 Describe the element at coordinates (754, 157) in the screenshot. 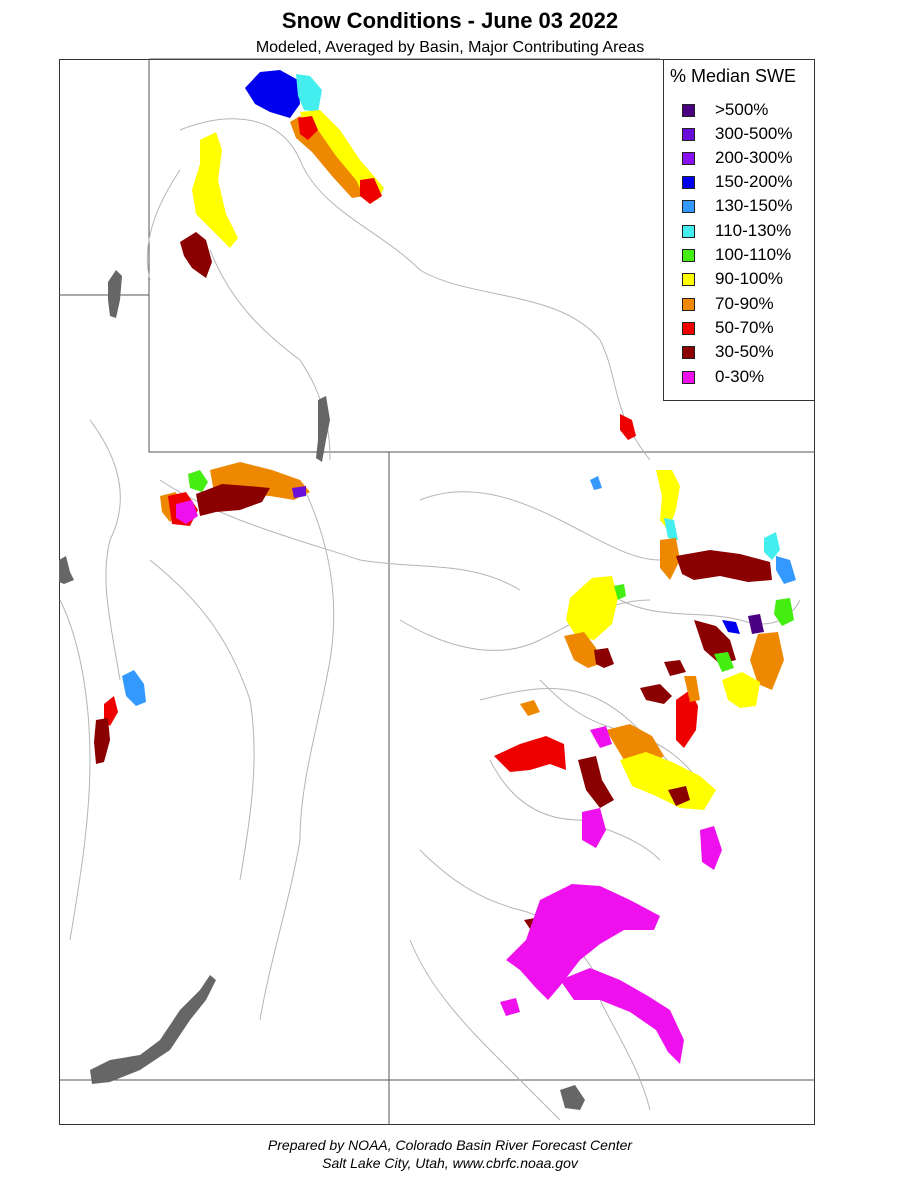

I see `legend-label: 200-300%` at that location.